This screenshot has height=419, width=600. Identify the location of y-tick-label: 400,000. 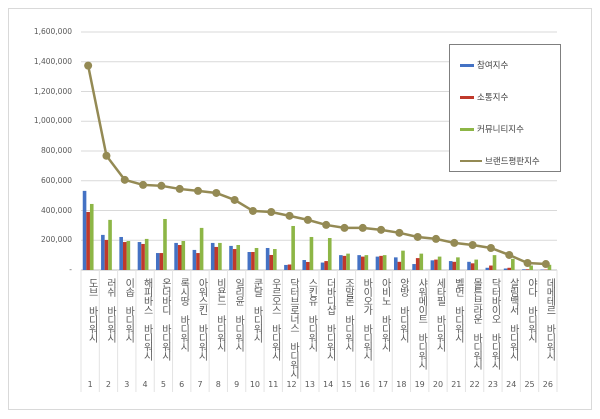
(56, 210).